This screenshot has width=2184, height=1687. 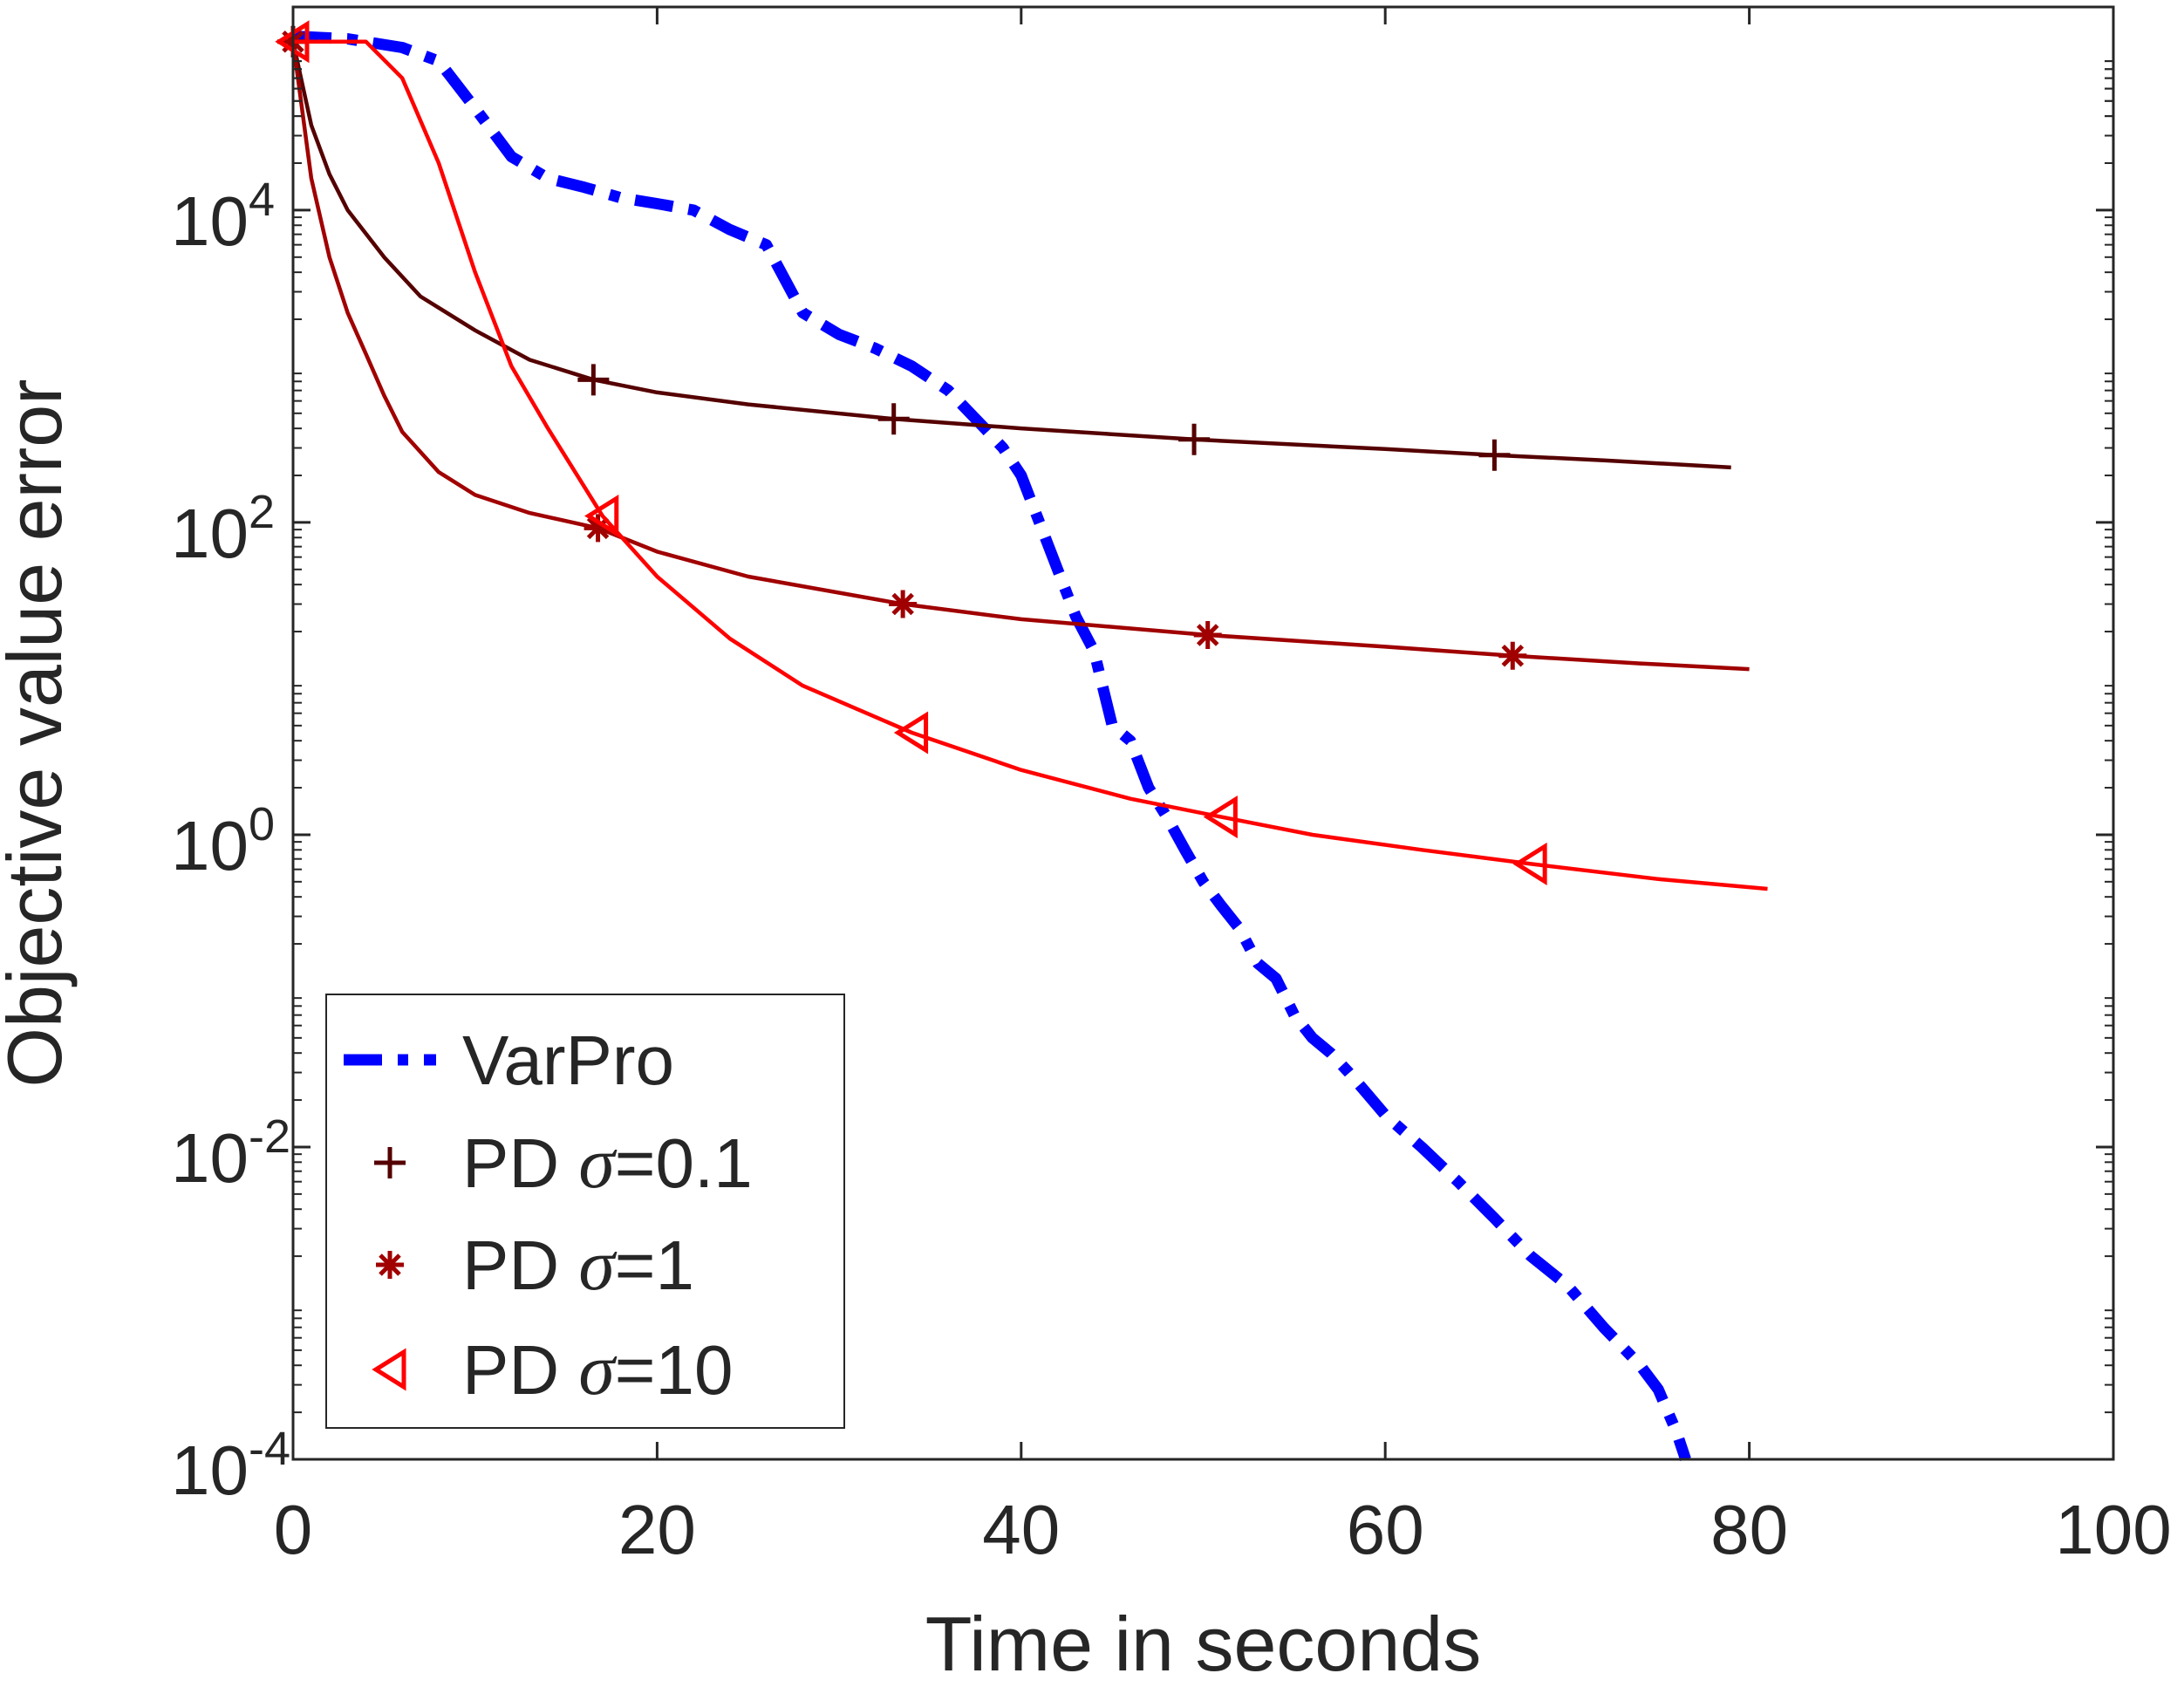 What do you see at coordinates (2113, 1529) in the screenshot?
I see `x-tick-label: 100` at bounding box center [2113, 1529].